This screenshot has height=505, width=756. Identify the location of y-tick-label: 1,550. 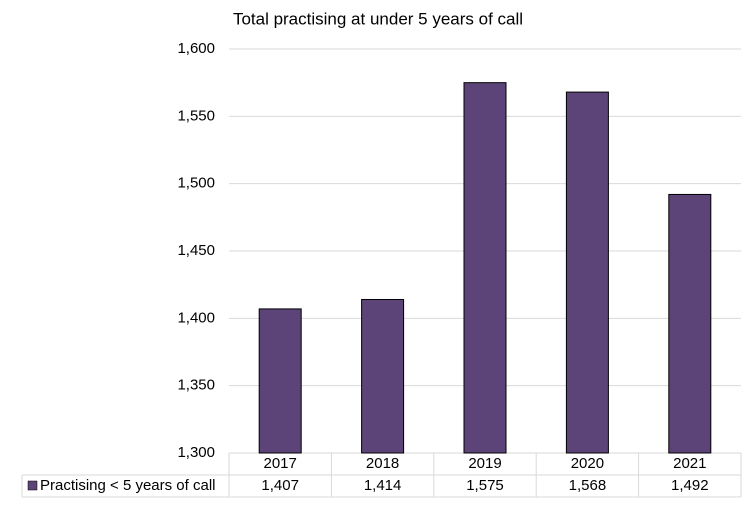
(196, 115).